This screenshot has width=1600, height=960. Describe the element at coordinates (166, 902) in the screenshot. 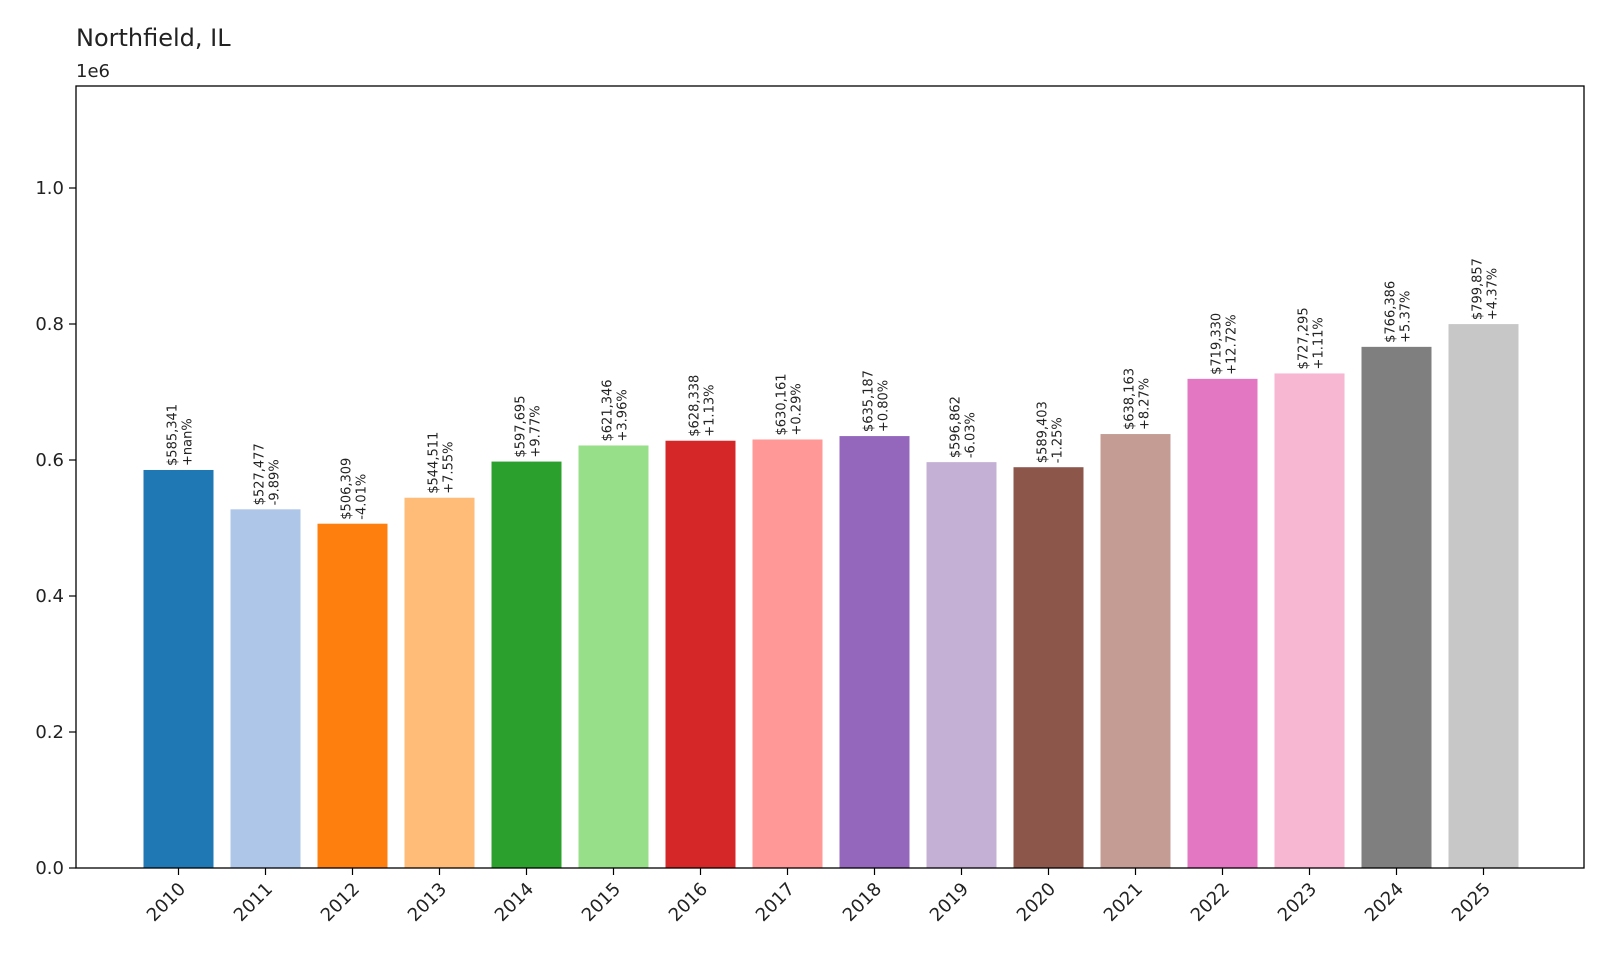

I see `x-tick-label: 2010` at that location.